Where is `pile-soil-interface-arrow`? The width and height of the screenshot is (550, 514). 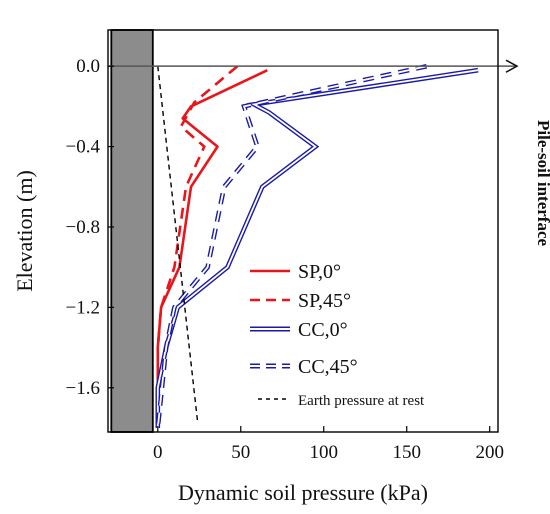 pile-soil-interface-arrow is located at coordinates (512, 66).